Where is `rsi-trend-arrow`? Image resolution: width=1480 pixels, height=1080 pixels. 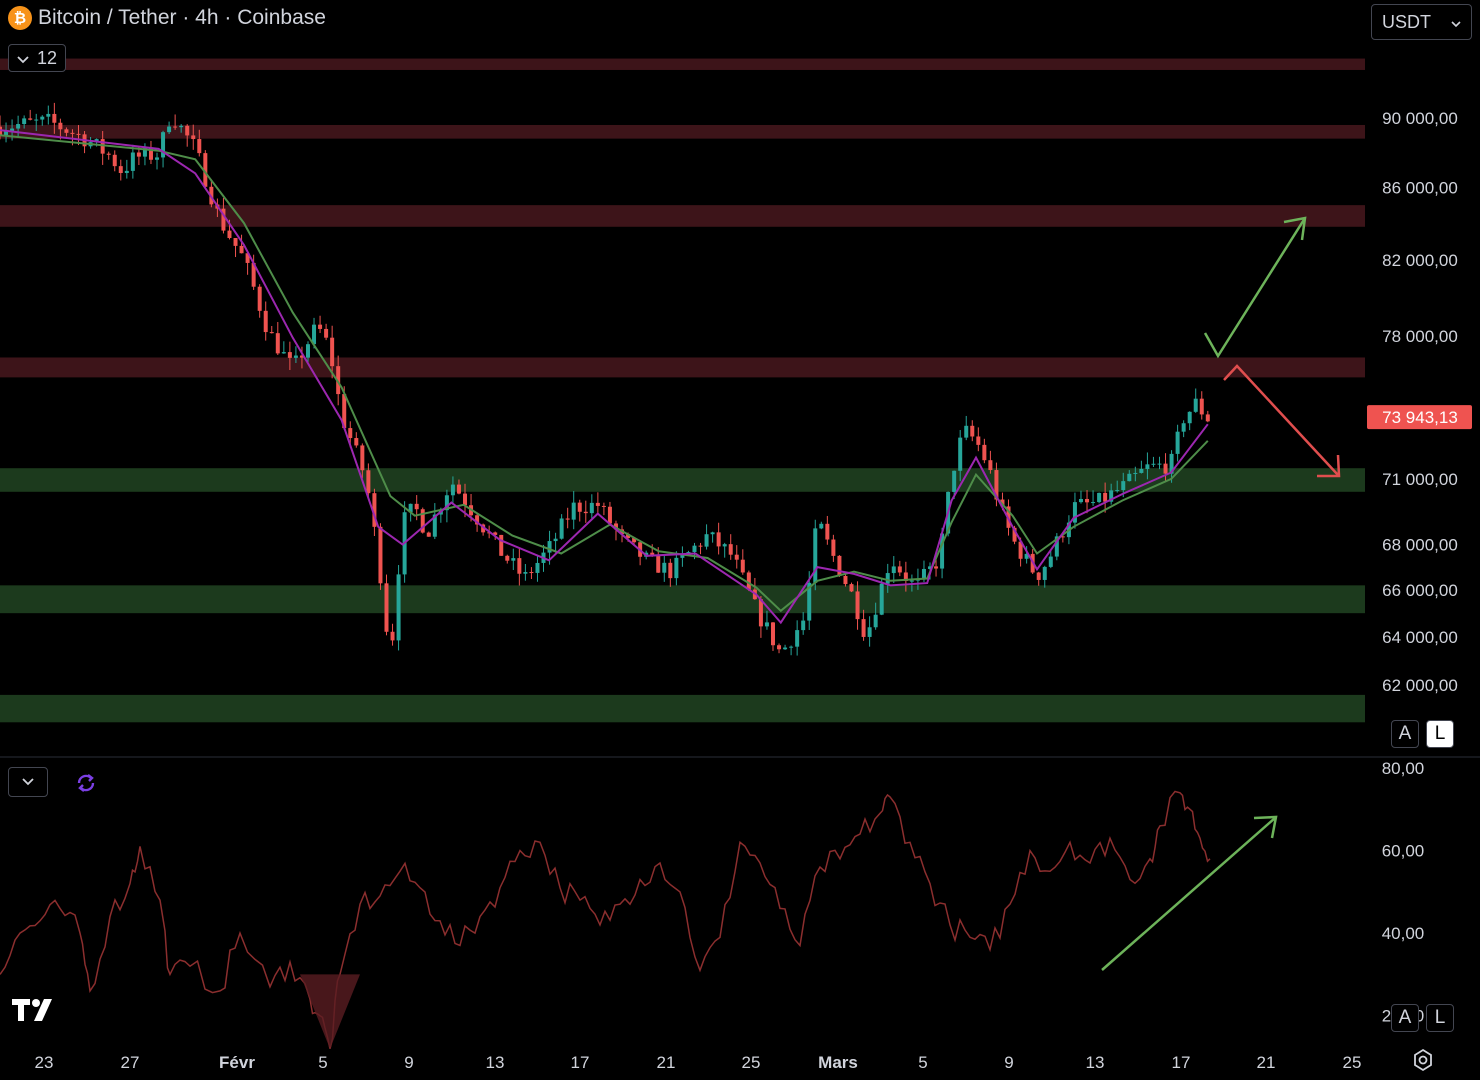 rsi-trend-arrow is located at coordinates (1188, 894).